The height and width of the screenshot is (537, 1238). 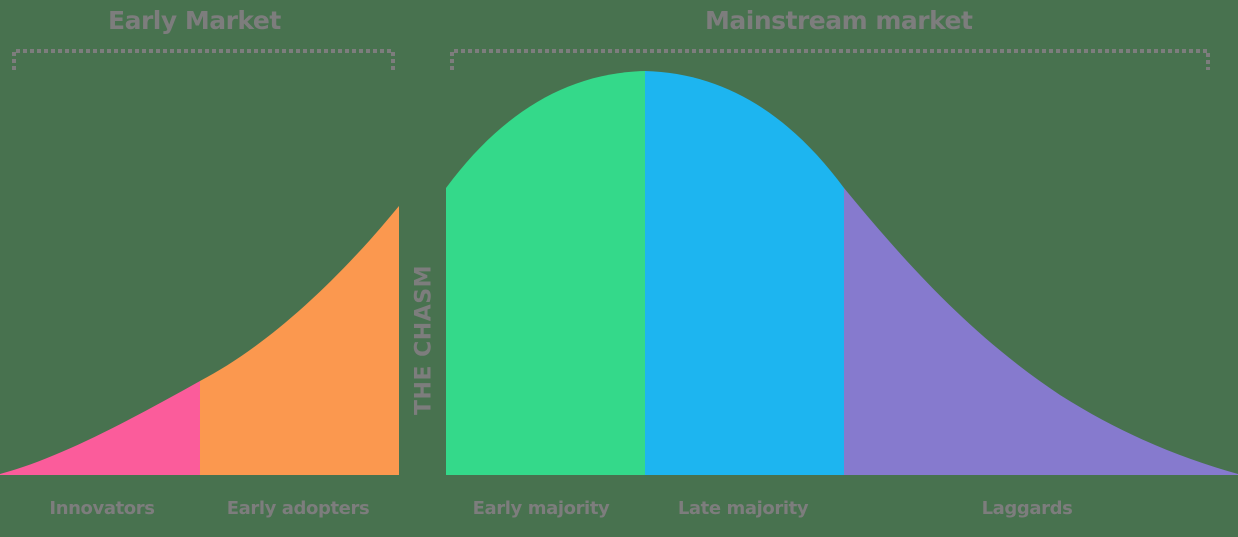 What do you see at coordinates (830, 59) in the screenshot?
I see `mainstream-market-bracket` at bounding box center [830, 59].